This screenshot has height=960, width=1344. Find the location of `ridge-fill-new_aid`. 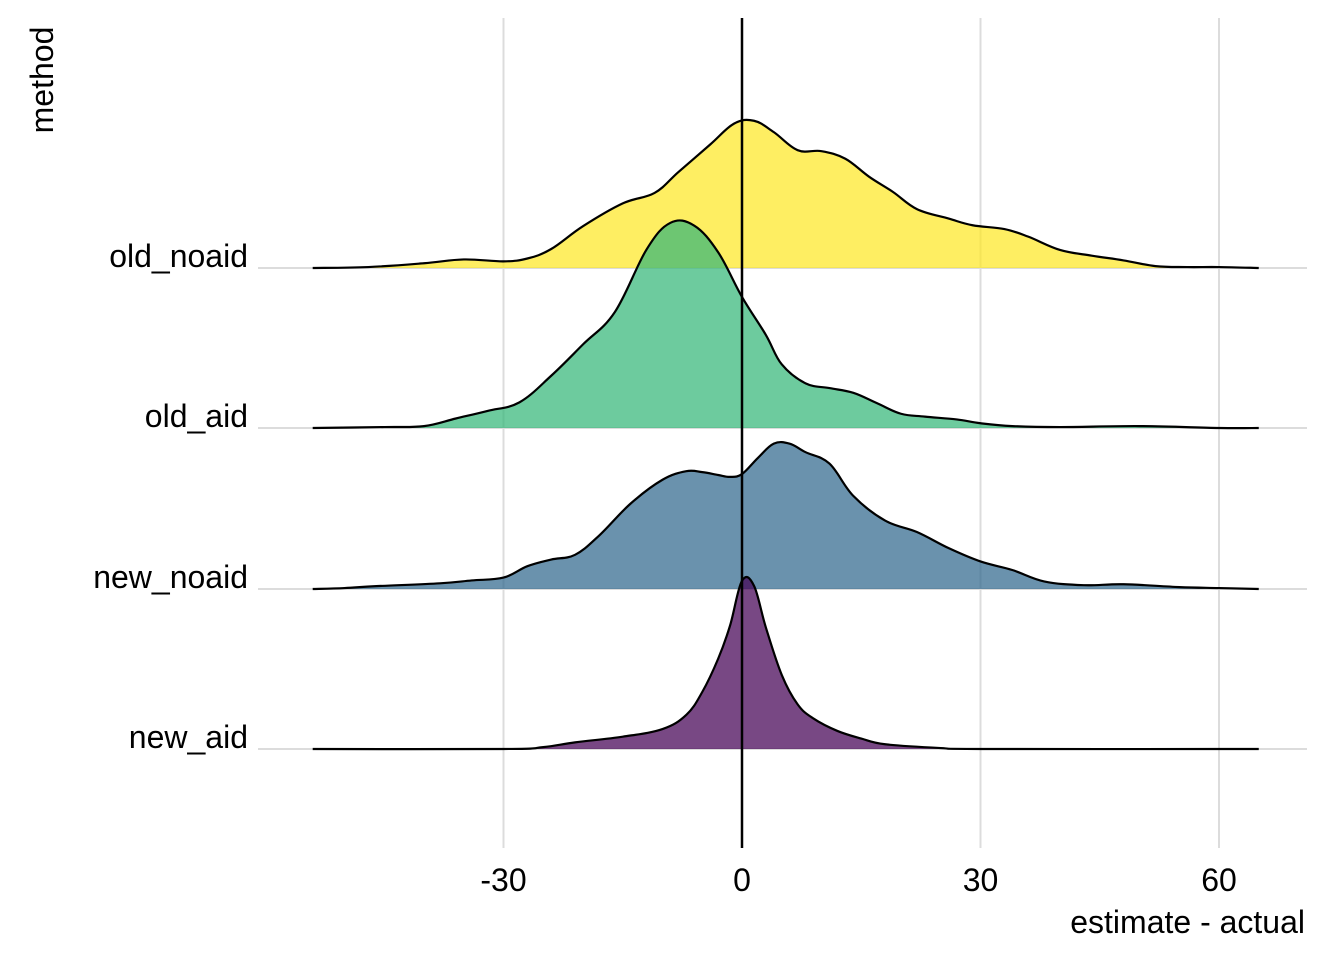

ridge-fill-new_aid is located at coordinates (785, 663).